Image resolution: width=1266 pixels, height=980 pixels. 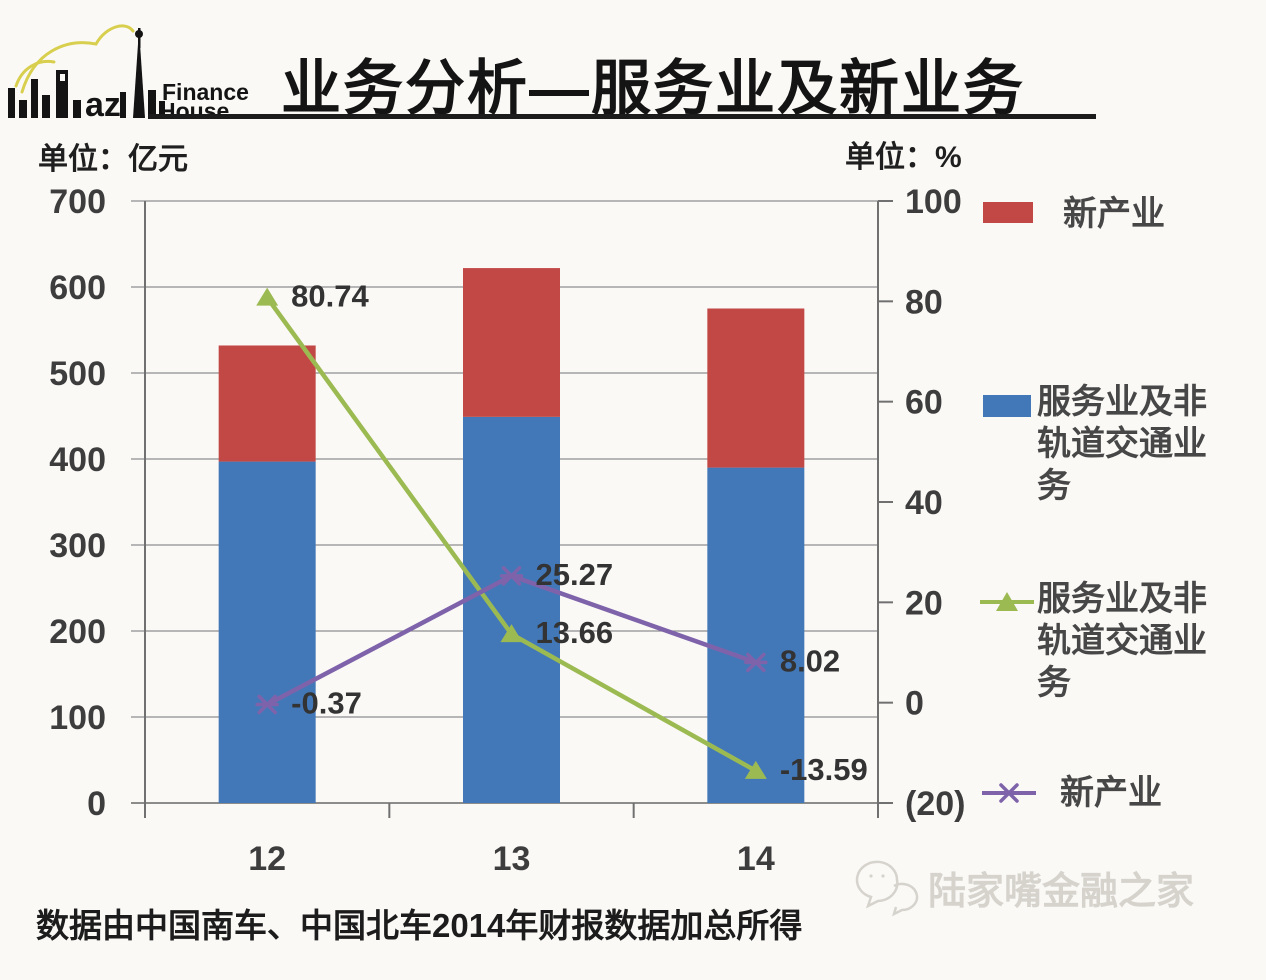 What do you see at coordinates (1114, 214) in the screenshot?
I see `legend-label-new-industry-bar: 新产业` at bounding box center [1114, 214].